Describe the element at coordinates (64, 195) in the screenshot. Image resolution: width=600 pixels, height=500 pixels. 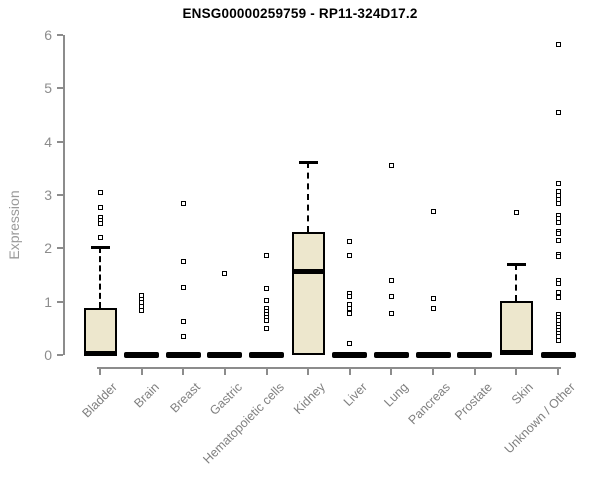
I see `y-axis-line` at that location.